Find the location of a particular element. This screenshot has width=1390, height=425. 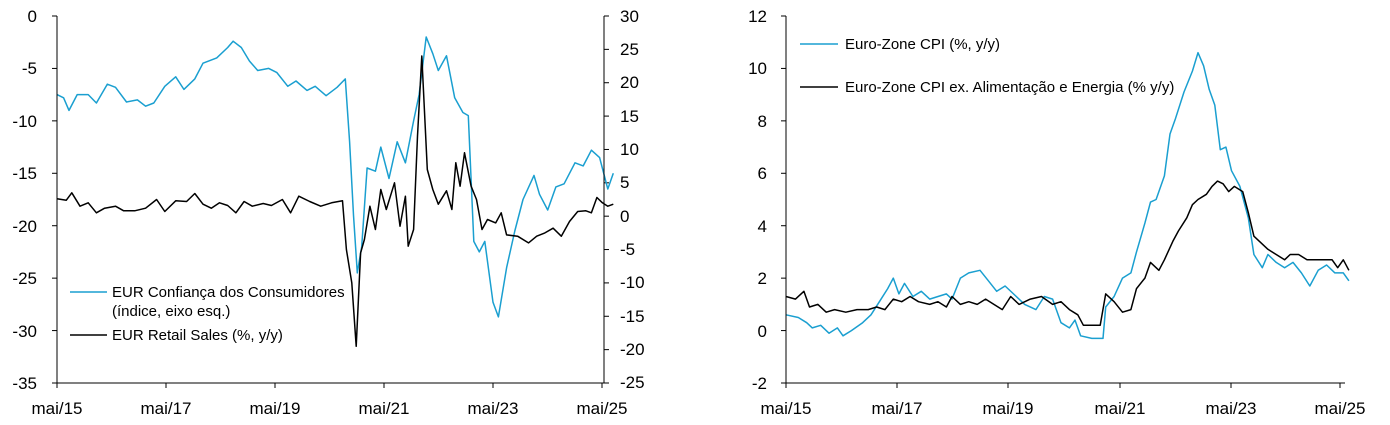

cpi-y-tick-label: 2 is located at coordinates (762, 278).